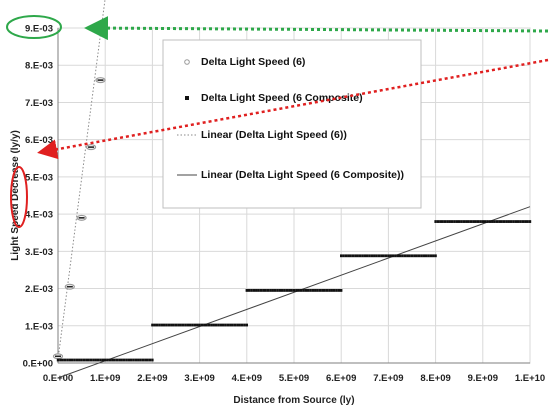 This screenshot has width=550, height=412. Describe the element at coordinates (388, 378) in the screenshot. I see `x-tick-label: 7.E+09` at that location.